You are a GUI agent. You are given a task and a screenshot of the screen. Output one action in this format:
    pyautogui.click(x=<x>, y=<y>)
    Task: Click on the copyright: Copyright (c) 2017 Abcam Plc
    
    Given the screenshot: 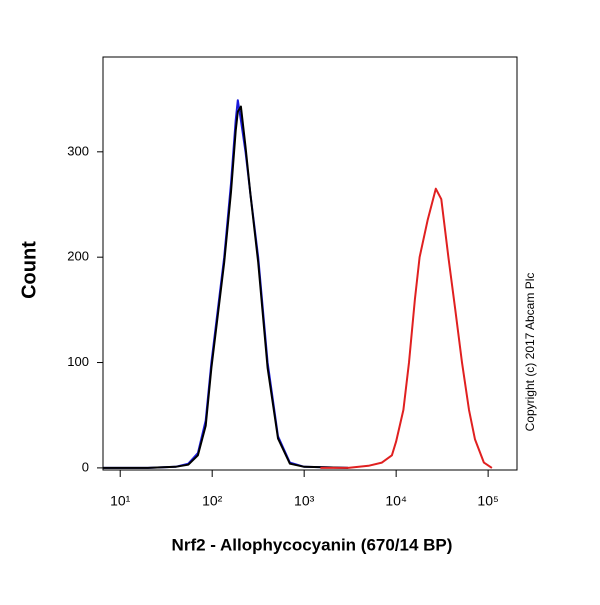 What is the action you would take?
    pyautogui.click(x=530, y=352)
    